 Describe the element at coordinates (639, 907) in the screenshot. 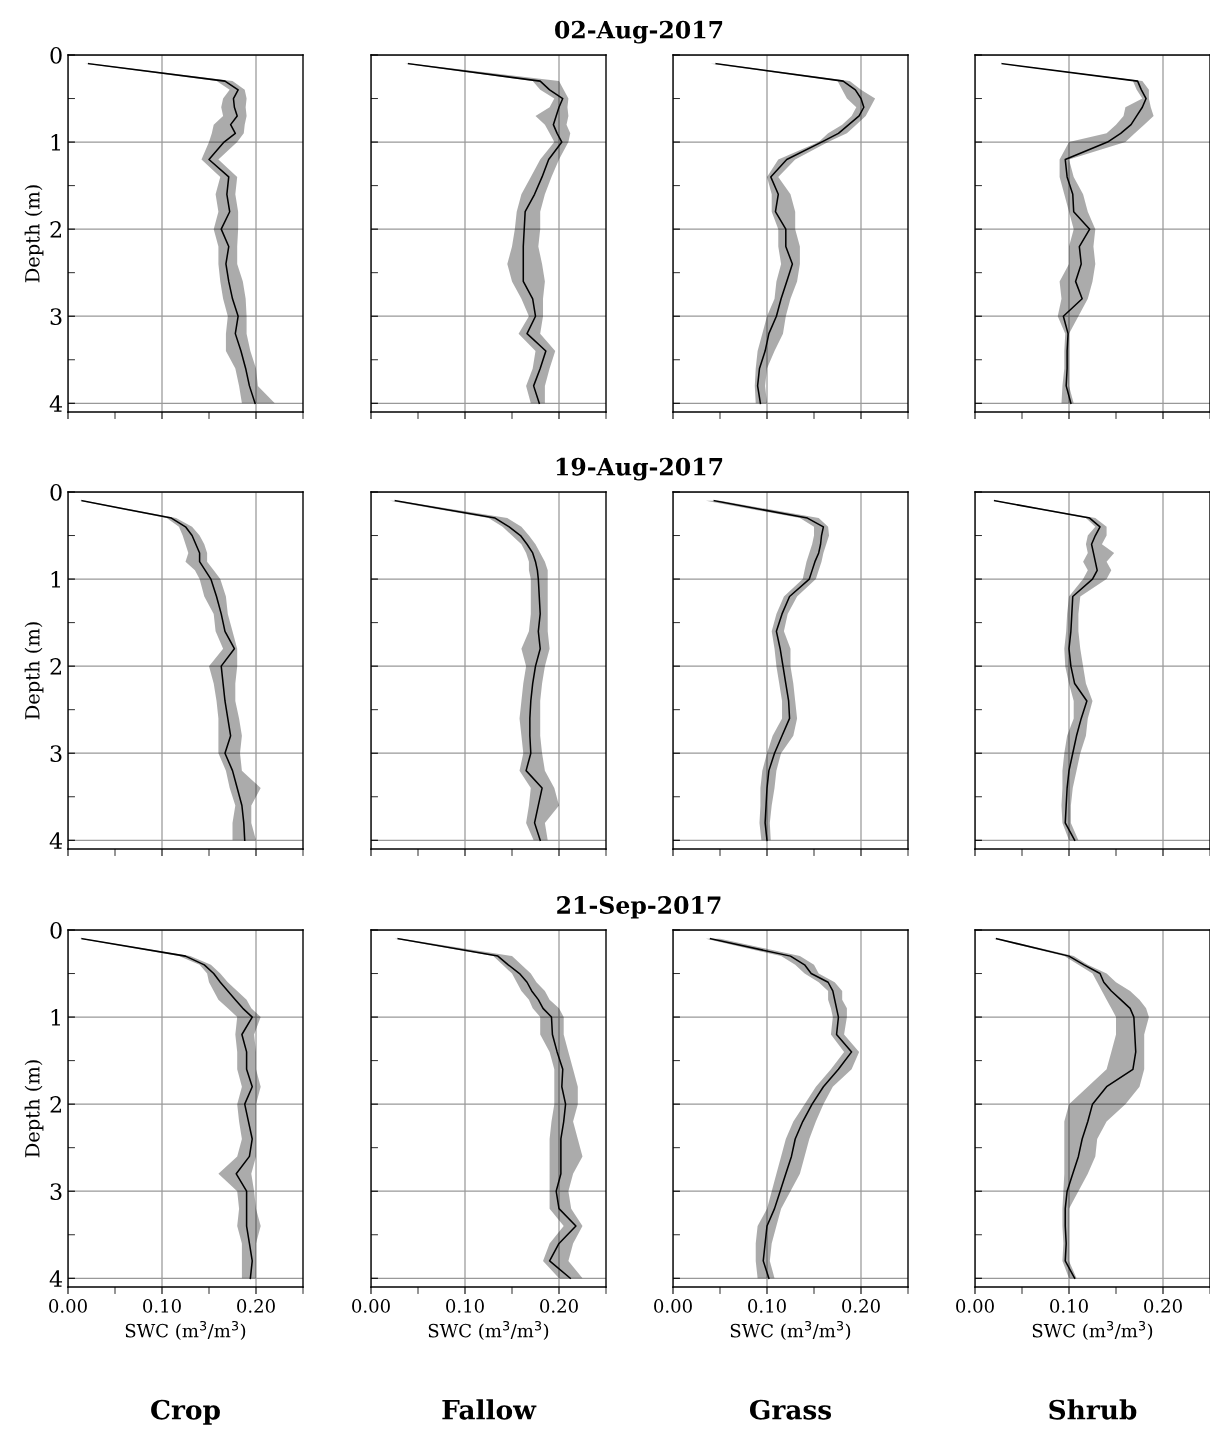

I see `chart-title: 21-Sep-2017` at that location.